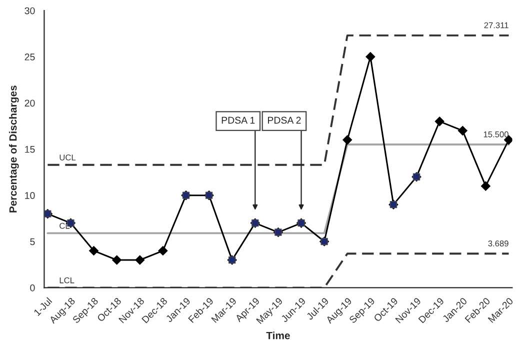  I want to click on annotation: 15.500, so click(496, 134).